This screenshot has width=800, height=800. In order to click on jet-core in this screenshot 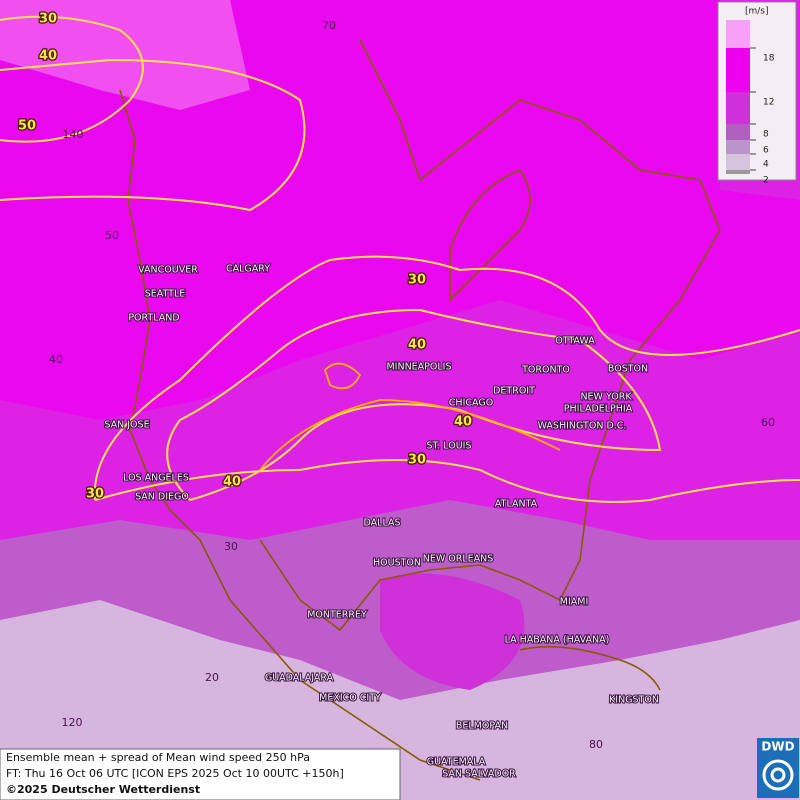, I will do `click(125, 55)`.